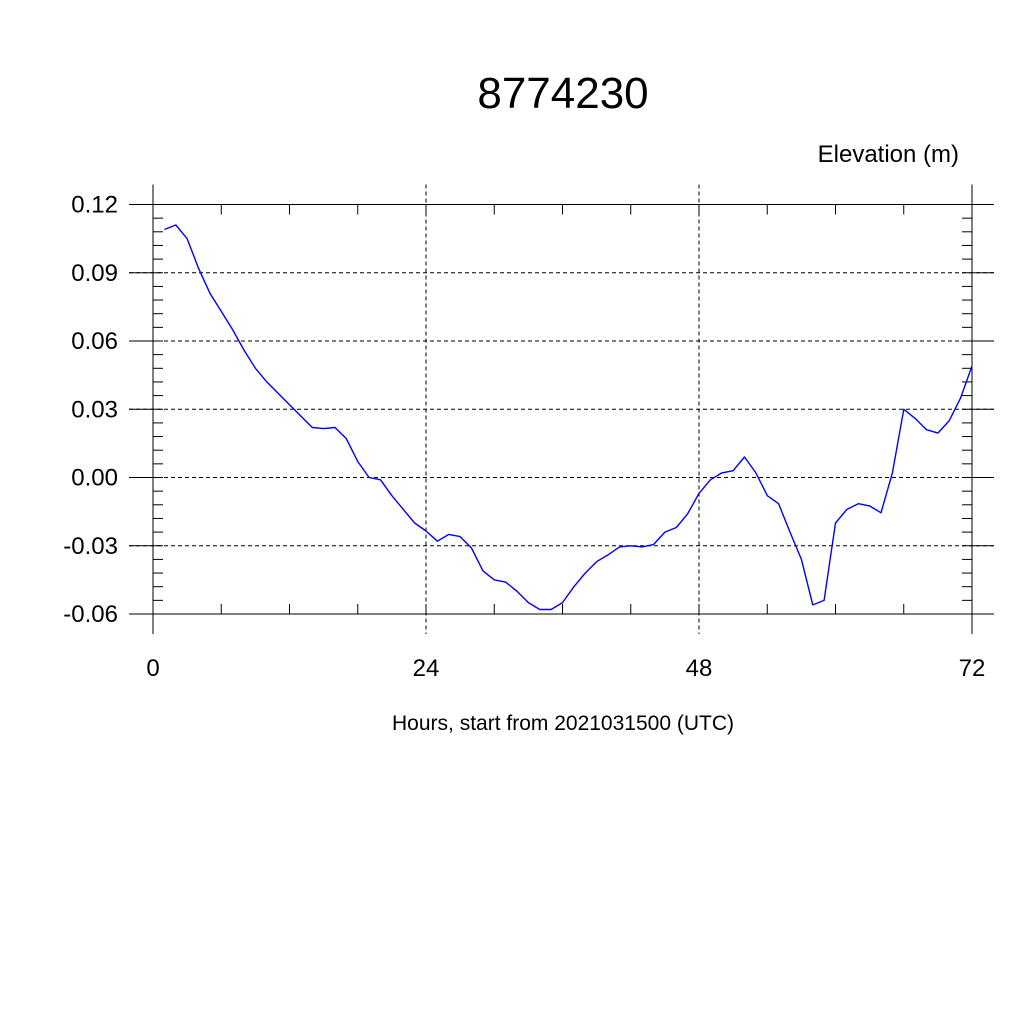 This screenshot has height=1024, width=1024. Describe the element at coordinates (426, 668) in the screenshot. I see `x-tick-label: 24` at that location.